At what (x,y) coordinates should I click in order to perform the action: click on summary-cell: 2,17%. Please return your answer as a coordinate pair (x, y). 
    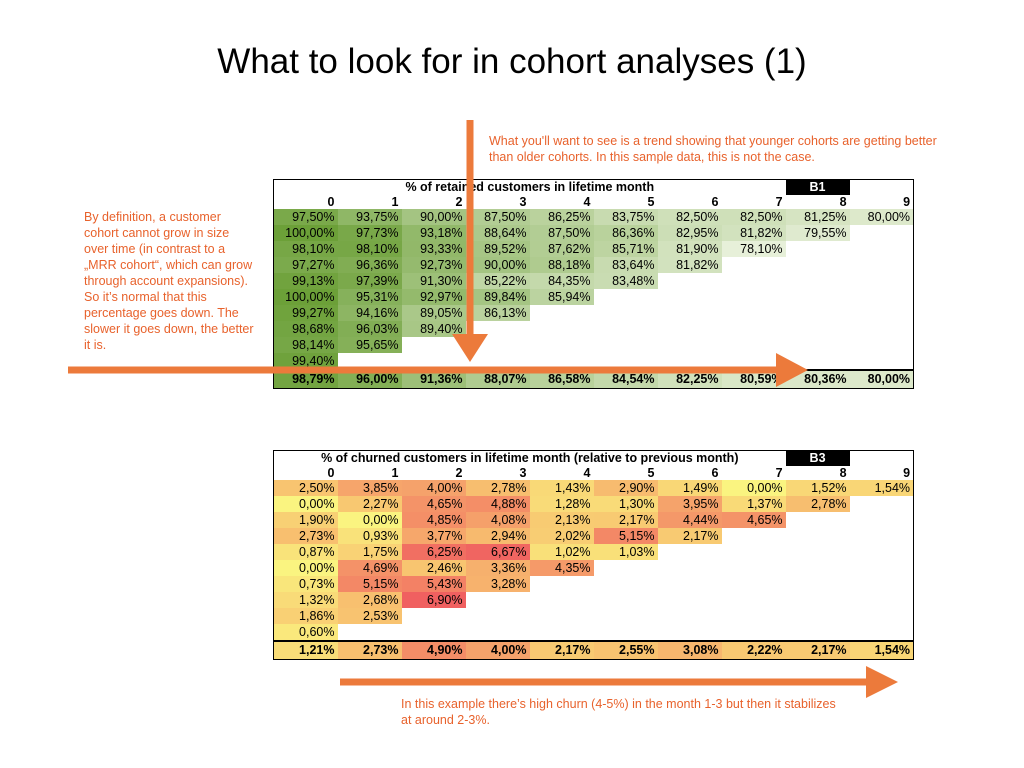
    Looking at the image, I should click on (817, 650).